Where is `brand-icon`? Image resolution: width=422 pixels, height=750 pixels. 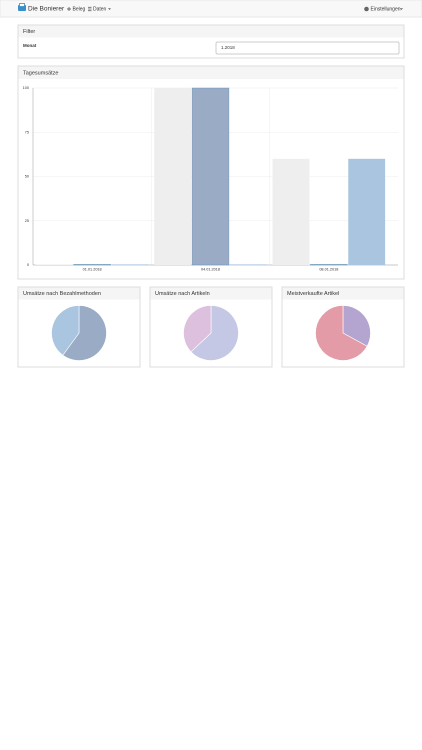 brand-icon is located at coordinates (22, 7).